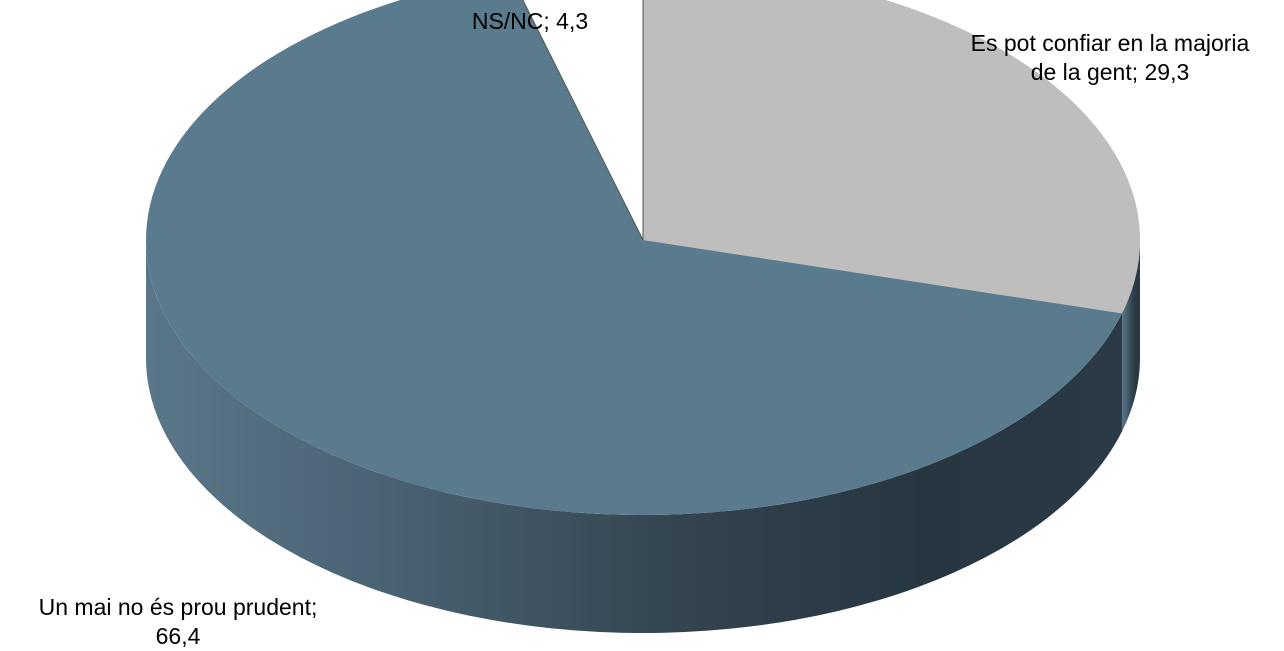 The height and width of the screenshot is (651, 1284). Describe the element at coordinates (178, 607) in the screenshot. I see `slice-label-prudent-line-1: Un mai no és prou prudent;` at that location.